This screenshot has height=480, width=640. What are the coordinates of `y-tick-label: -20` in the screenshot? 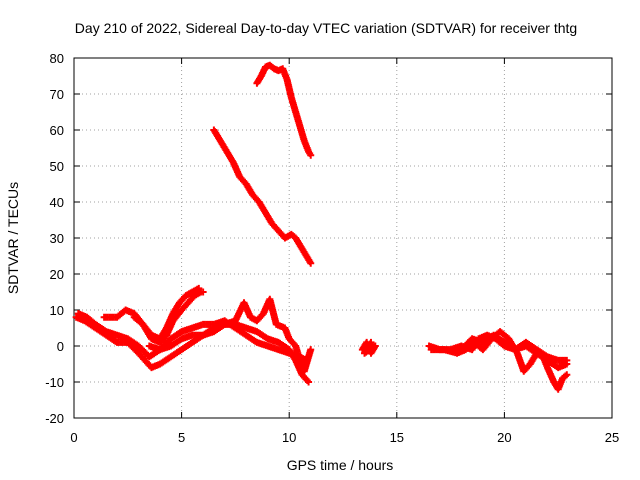 It's located at (54, 418).